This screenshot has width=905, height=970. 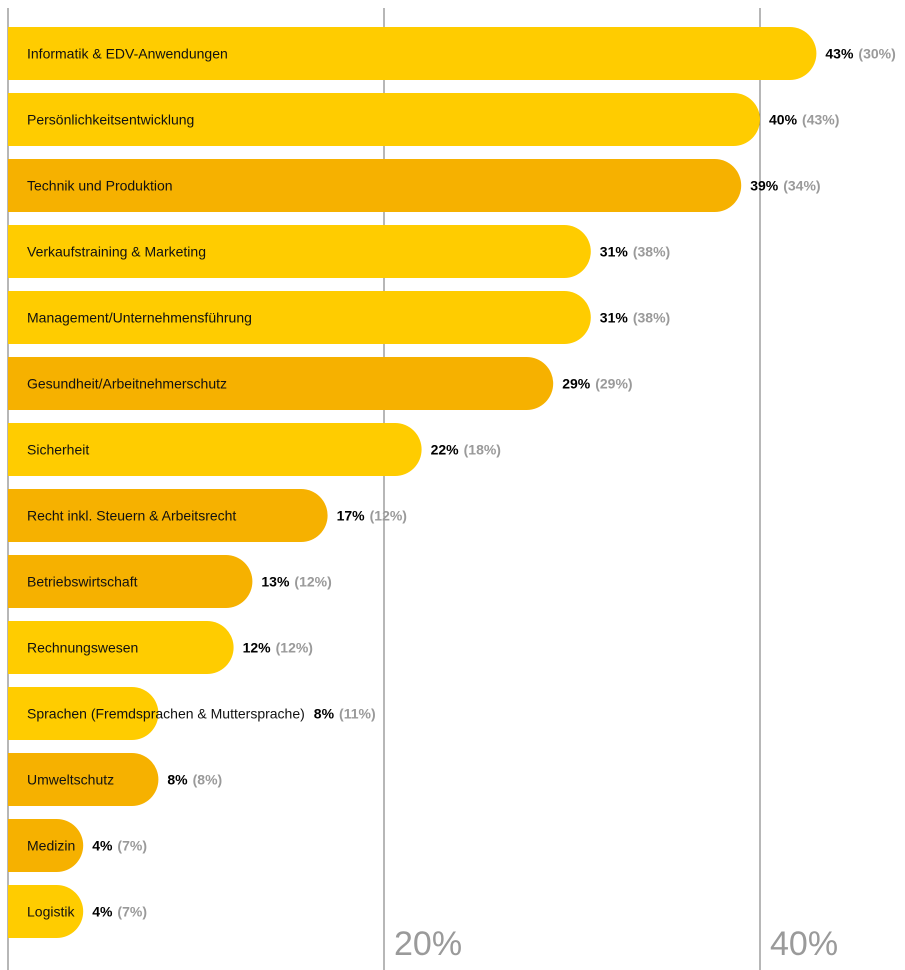 I want to click on bar-category-label: Verkaufstraining & Marketing, so click(x=116, y=252).